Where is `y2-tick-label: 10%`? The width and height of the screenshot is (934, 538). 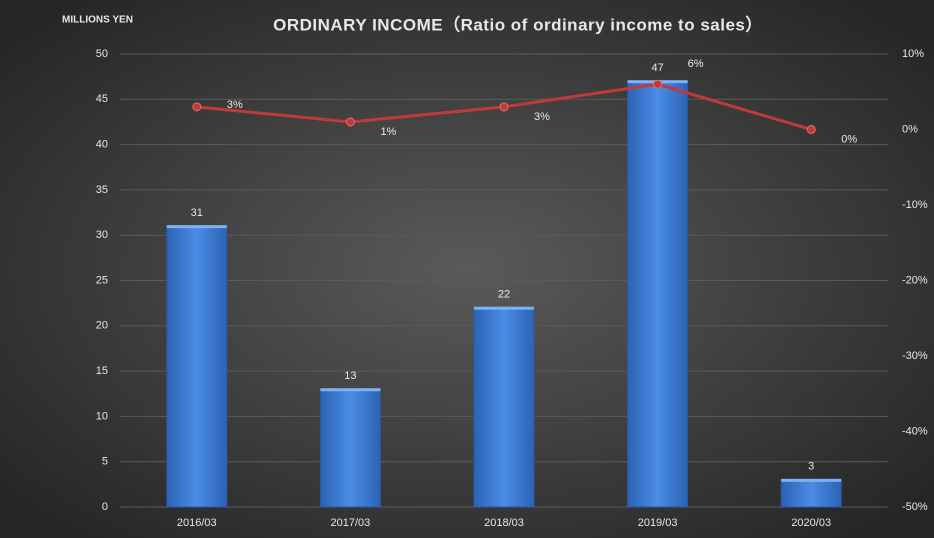 y2-tick-label: 10% is located at coordinates (913, 54).